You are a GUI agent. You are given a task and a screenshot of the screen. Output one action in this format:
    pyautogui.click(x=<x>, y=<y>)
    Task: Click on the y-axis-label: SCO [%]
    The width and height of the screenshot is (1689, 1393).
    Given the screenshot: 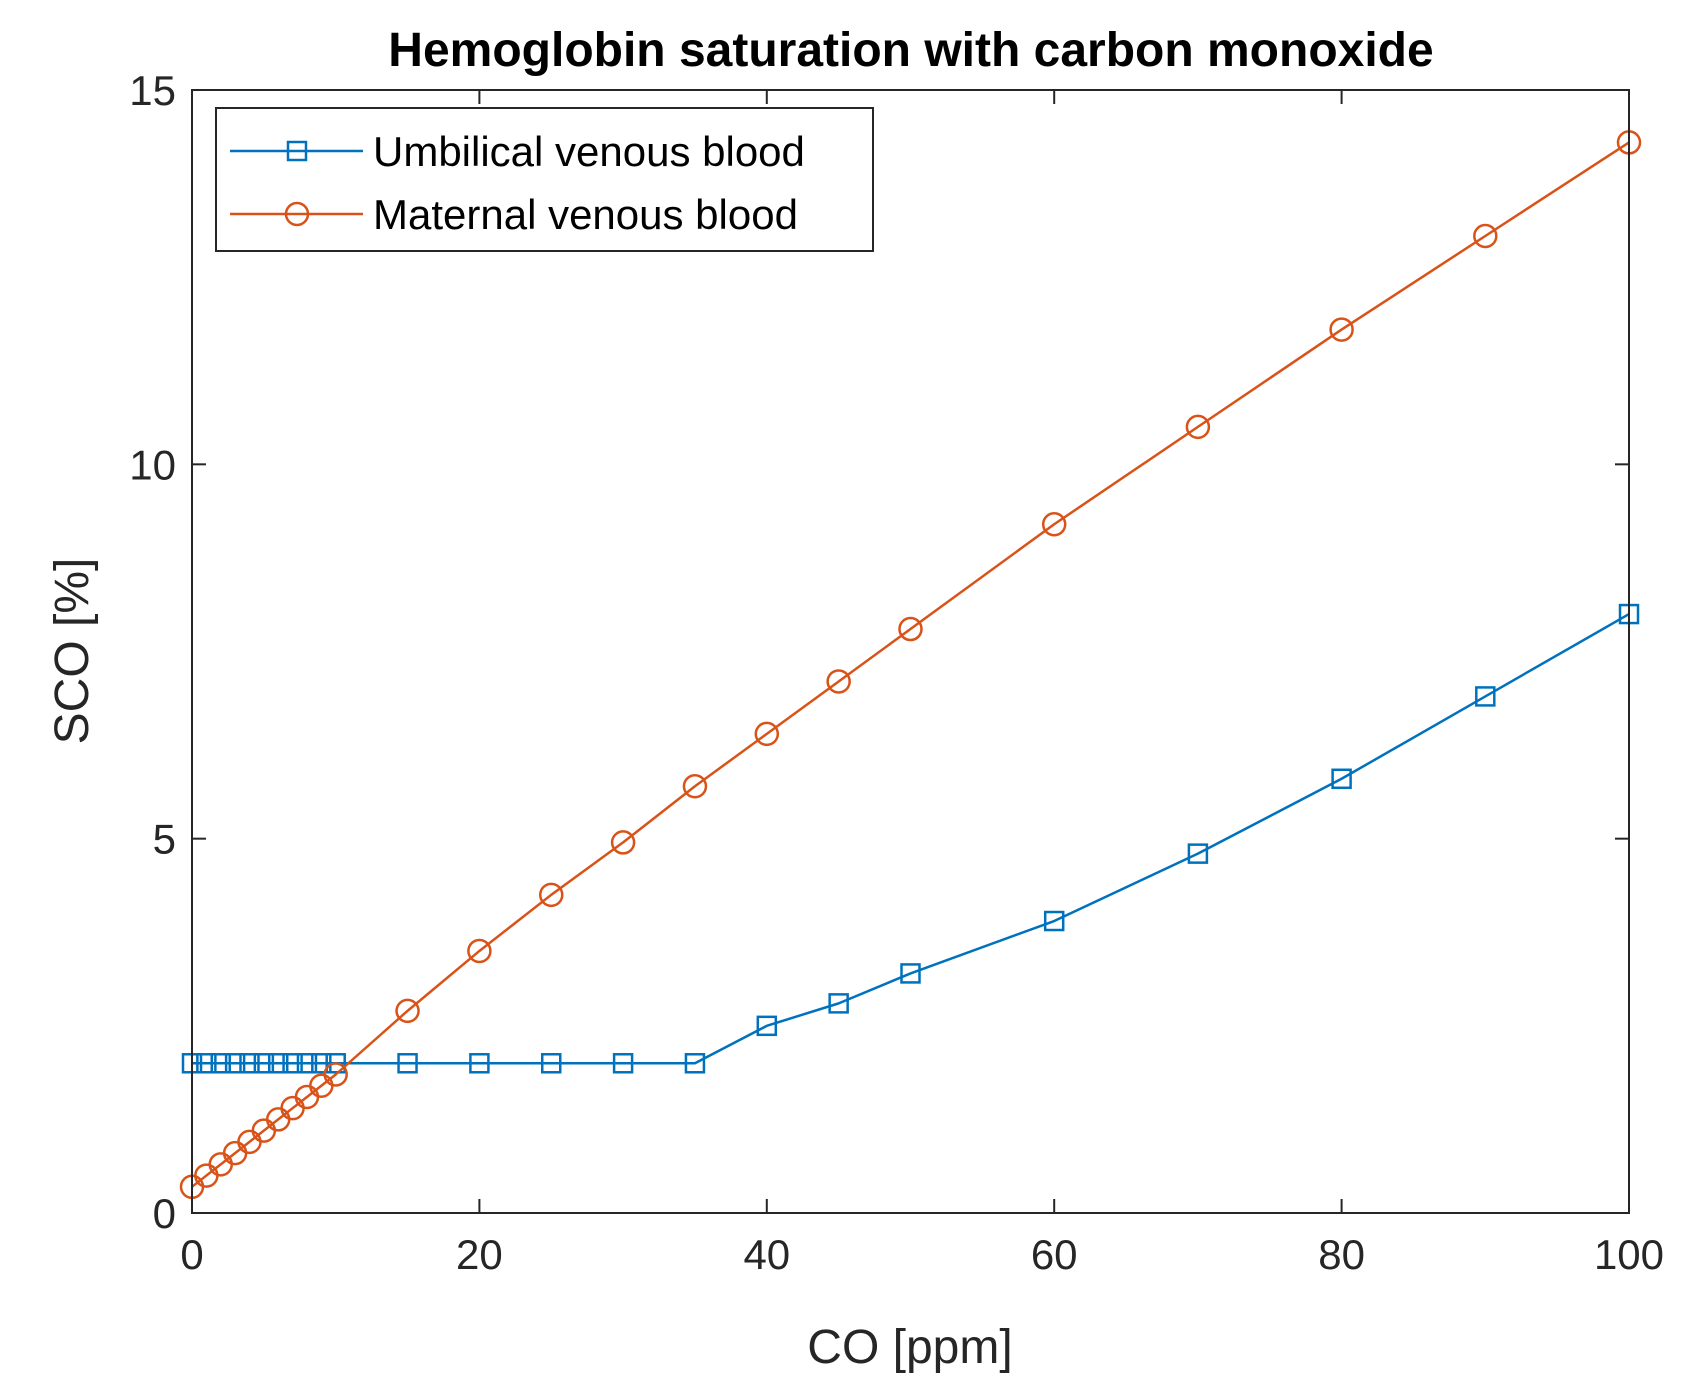 What is the action you would take?
    pyautogui.click(x=72, y=651)
    